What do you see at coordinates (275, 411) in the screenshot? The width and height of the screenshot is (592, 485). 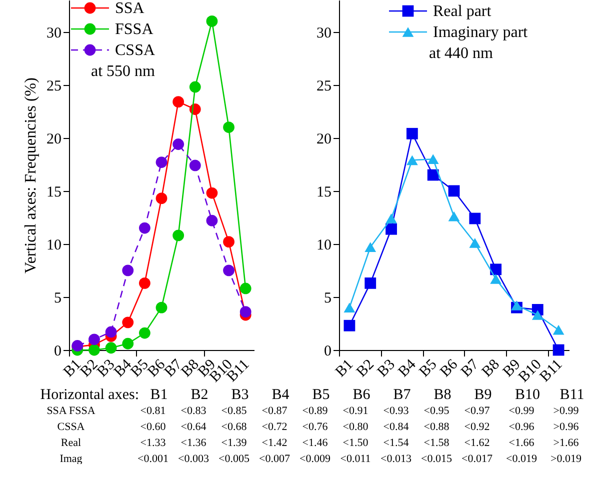 I see `text: <0.87` at bounding box center [275, 411].